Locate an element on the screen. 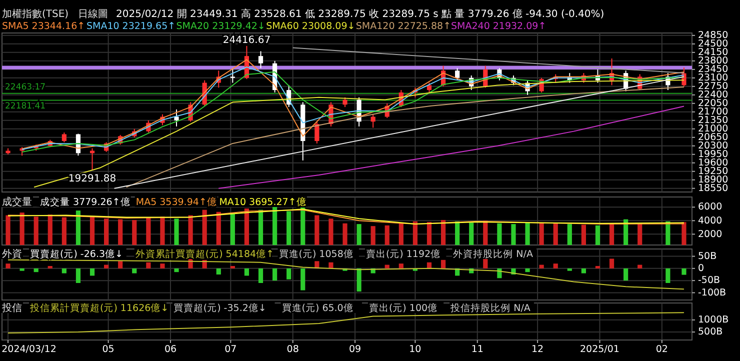  y-tick-label: 19600 is located at coordinates (713, 162).